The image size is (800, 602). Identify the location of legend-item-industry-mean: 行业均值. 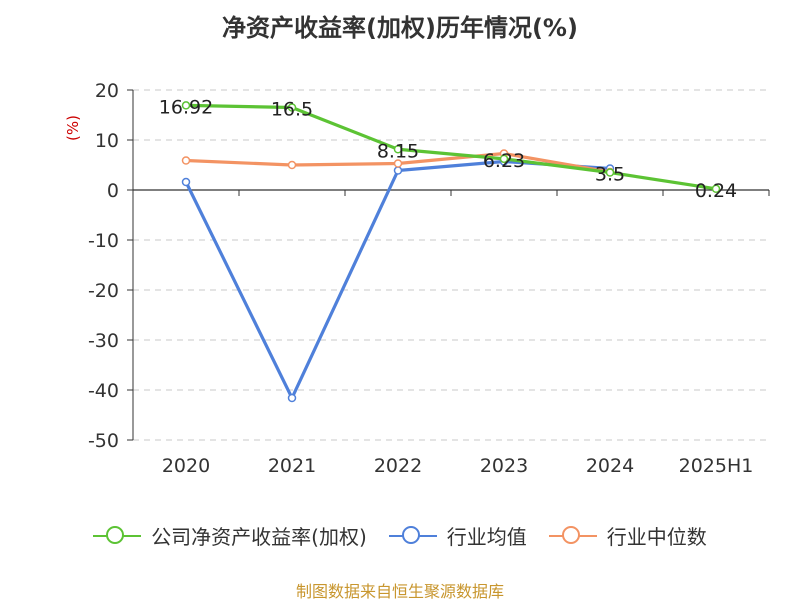
(457, 535).